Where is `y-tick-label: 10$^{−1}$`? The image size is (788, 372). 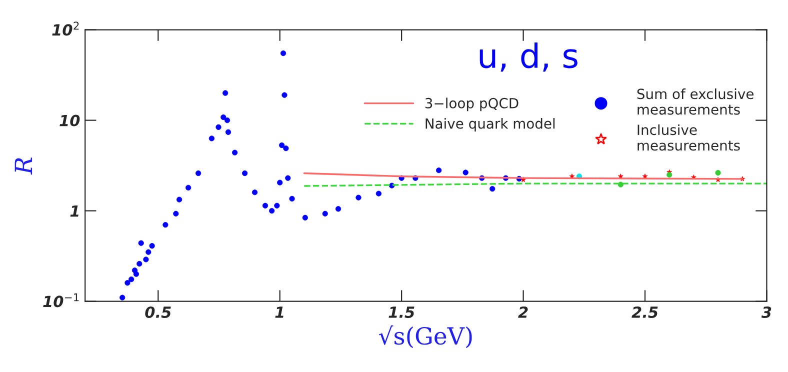 y-tick-label: 10$^{−1}$ is located at coordinates (61, 300).